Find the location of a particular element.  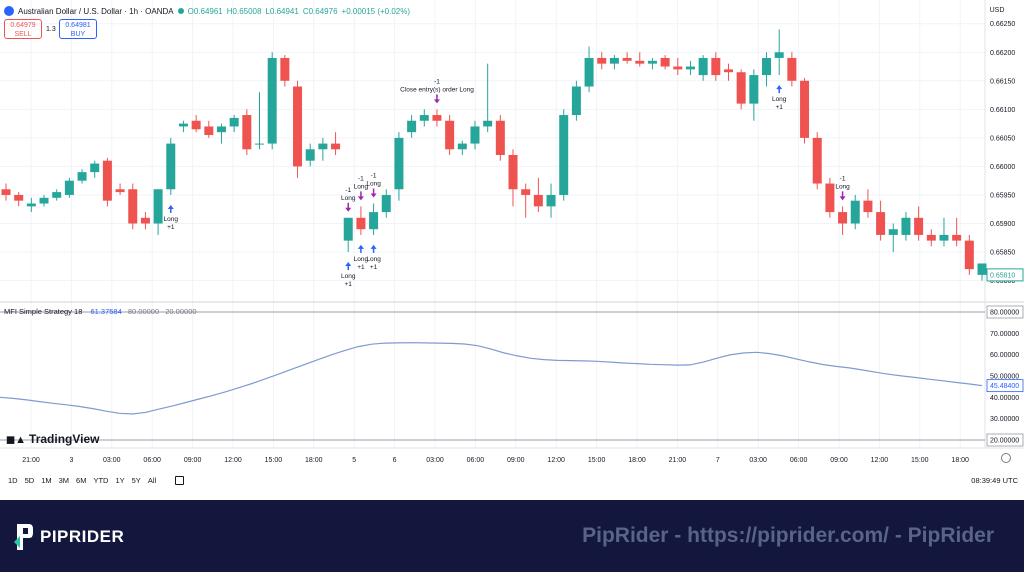

buy-label: BUY is located at coordinates (78, 34).